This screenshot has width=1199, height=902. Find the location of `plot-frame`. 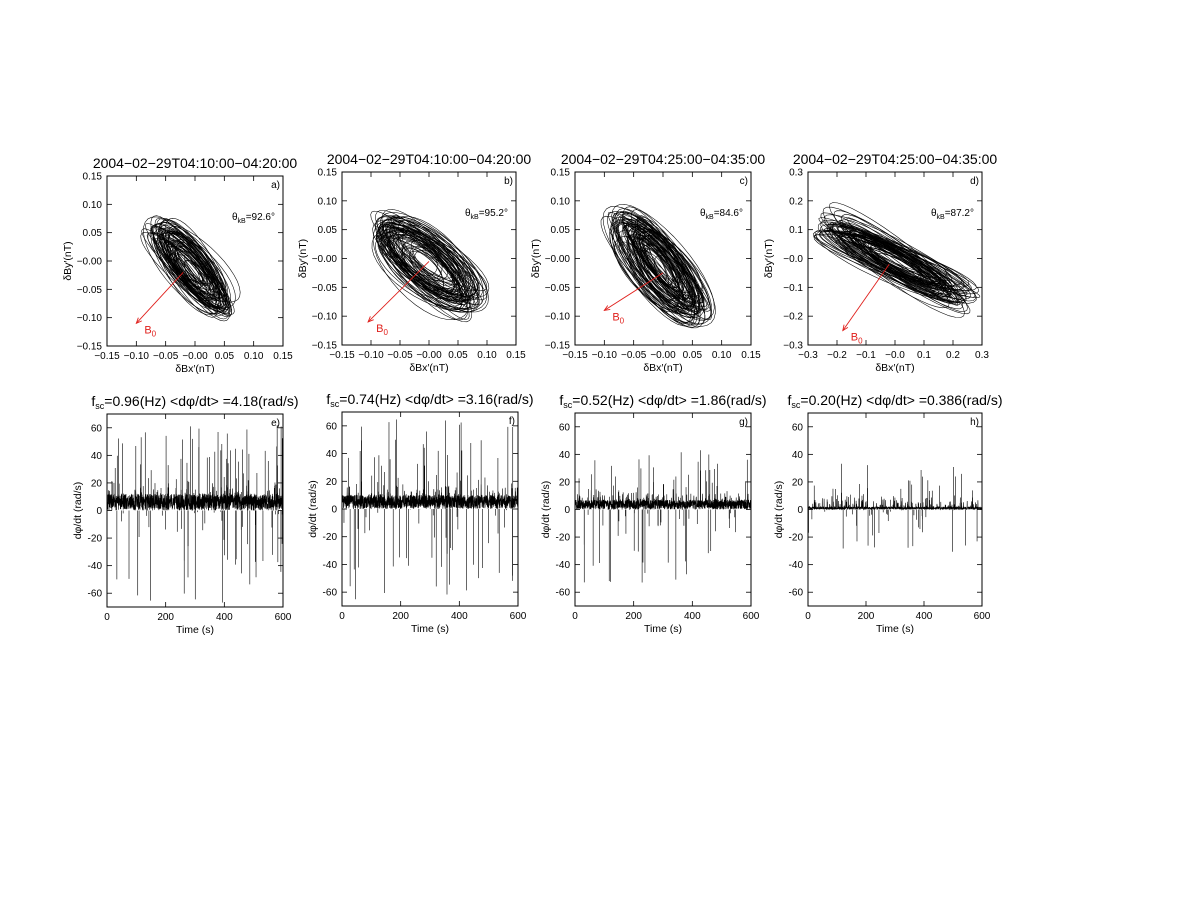

plot-frame is located at coordinates (895, 258).